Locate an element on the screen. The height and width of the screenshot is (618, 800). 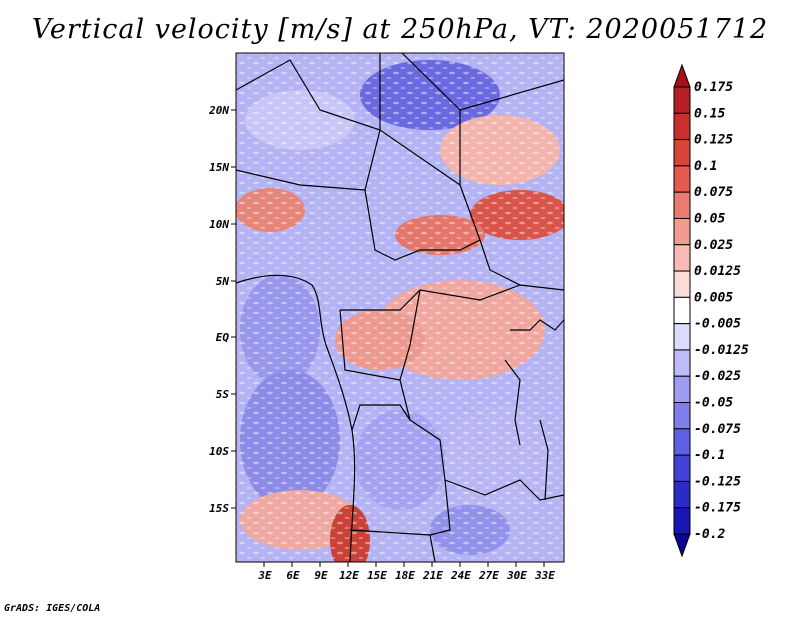
colorbar-label: 0.075 is located at coordinates (713, 192).